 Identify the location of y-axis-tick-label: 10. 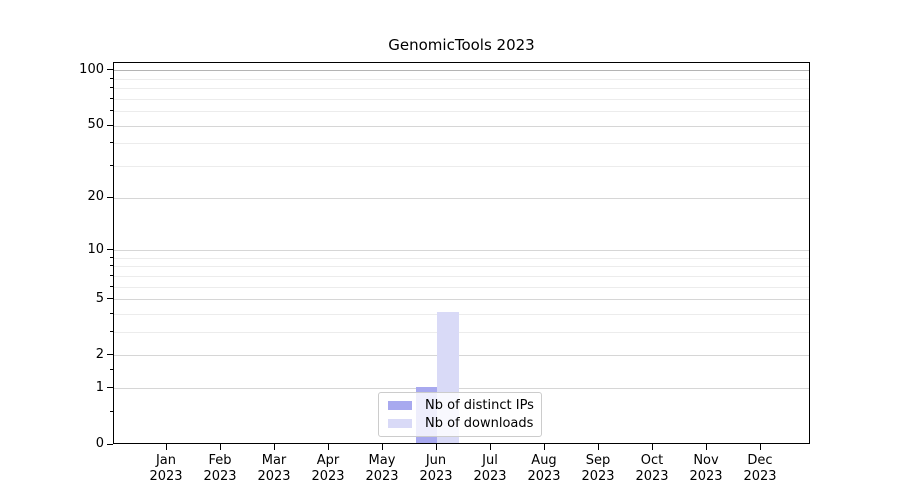
(95, 249).